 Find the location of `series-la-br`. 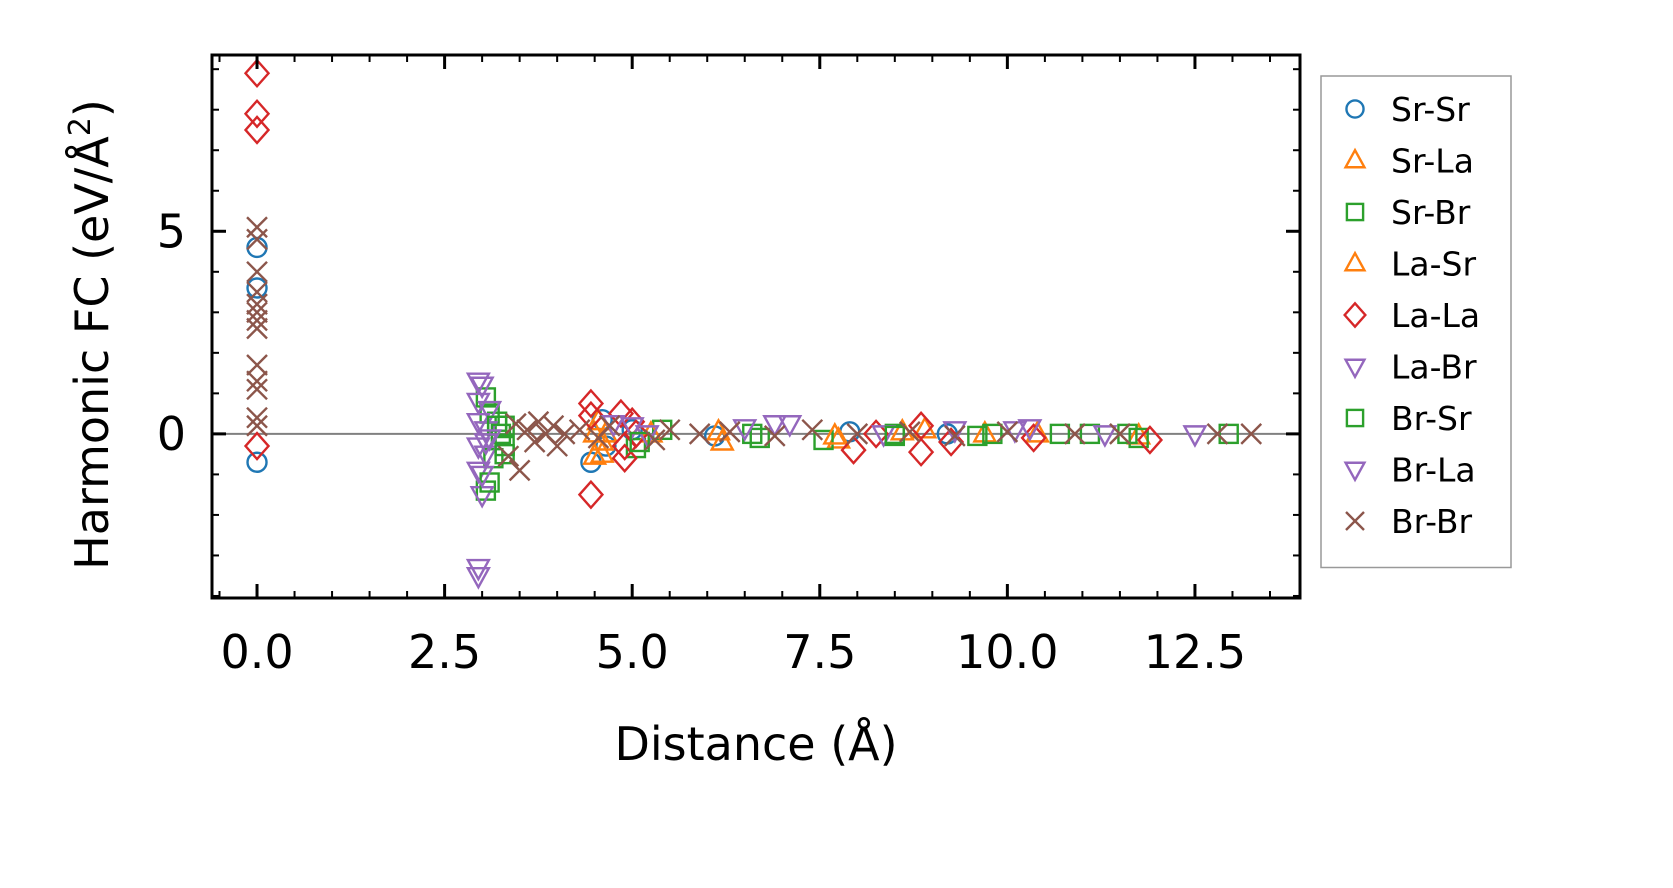

series-la-br is located at coordinates (836, 440).